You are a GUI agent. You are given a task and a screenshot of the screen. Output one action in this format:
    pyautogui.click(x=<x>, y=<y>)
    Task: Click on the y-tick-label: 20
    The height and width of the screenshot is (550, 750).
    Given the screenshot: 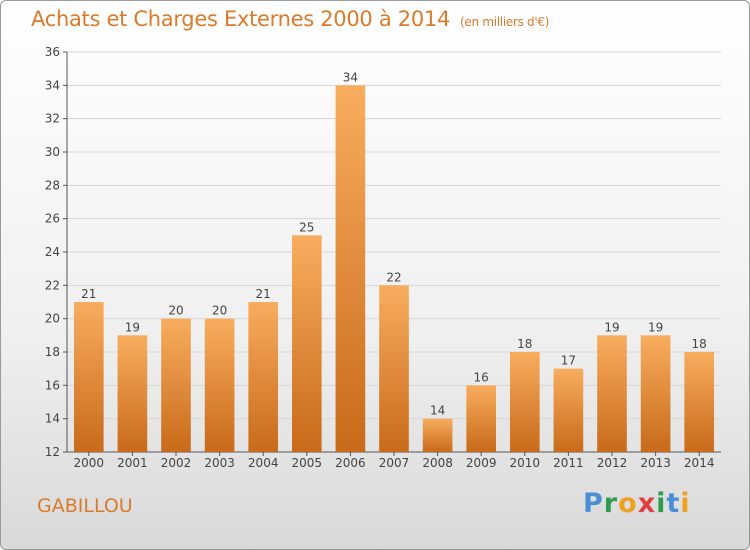 What is the action you would take?
    pyautogui.click(x=52, y=319)
    